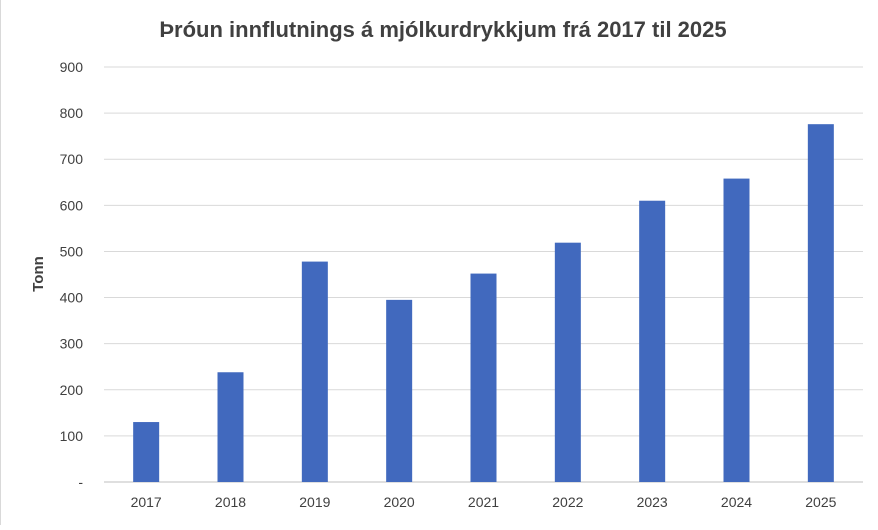 The image size is (878, 530). Describe the element at coordinates (230, 502) in the screenshot. I see `x-tick-label: 2018` at that location.